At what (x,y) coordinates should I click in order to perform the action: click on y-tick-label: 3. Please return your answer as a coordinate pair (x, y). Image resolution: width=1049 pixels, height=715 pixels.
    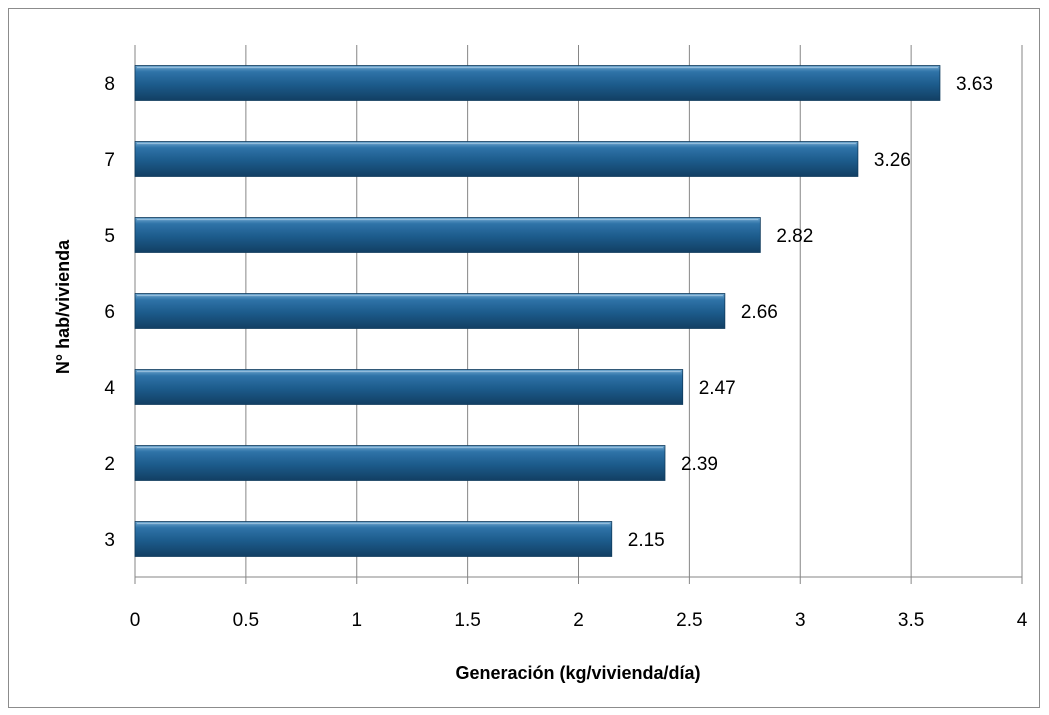
    Looking at the image, I should click on (109, 540).